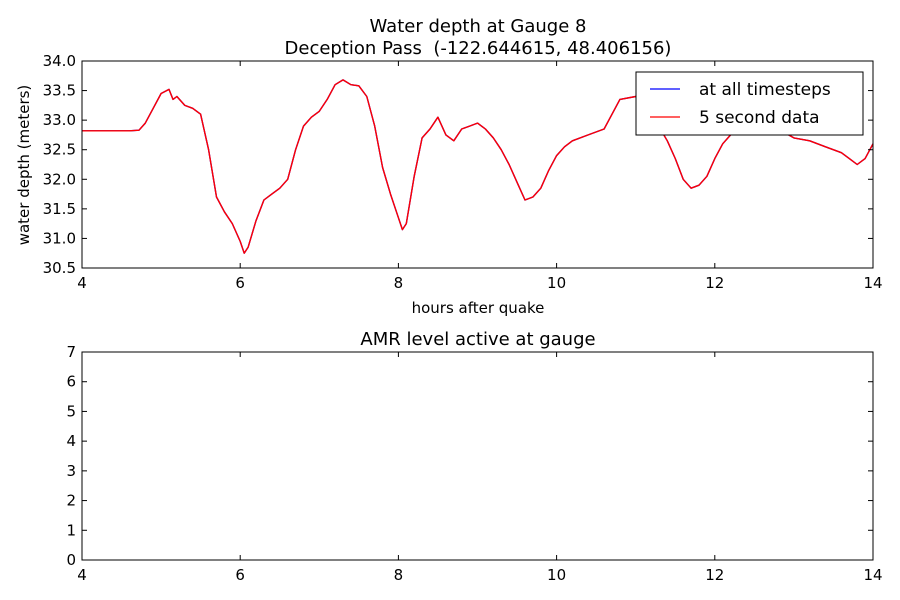 The width and height of the screenshot is (900, 600). I want to click on chart-subtitle: Deception Pass (-122.644615, 48.406156), so click(478, 48).